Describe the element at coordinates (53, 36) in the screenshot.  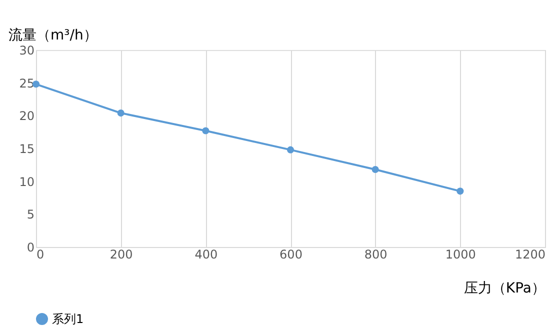
I see `y-axis-title: 流量（m³/h）` at that location.